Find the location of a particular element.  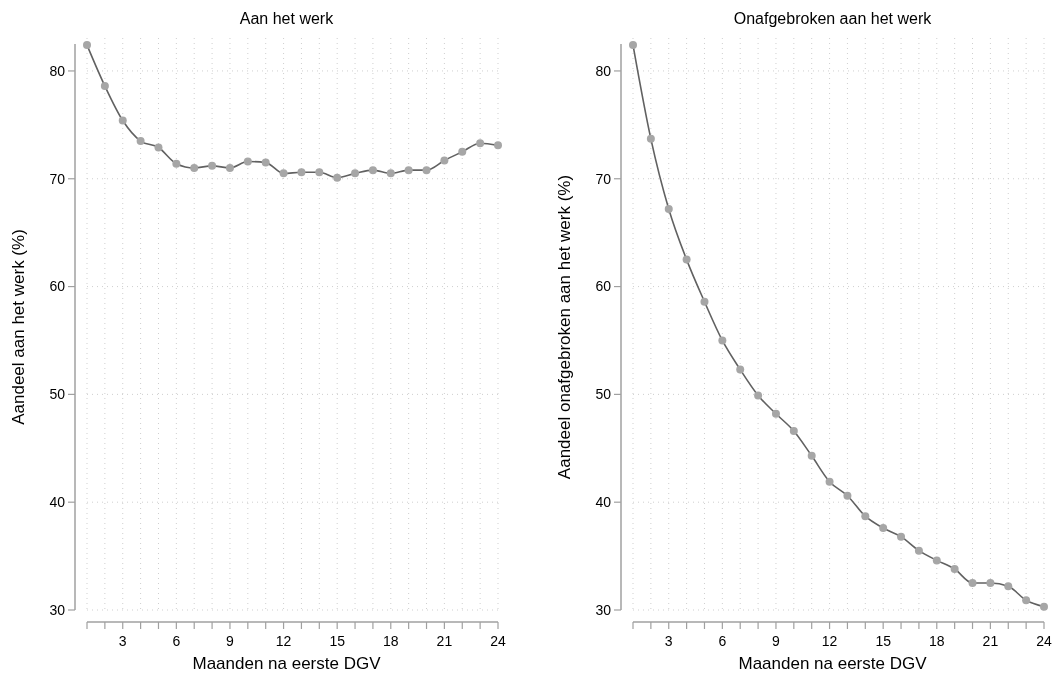

chart-title: Onafgebroken aan het werk is located at coordinates (833, 18).